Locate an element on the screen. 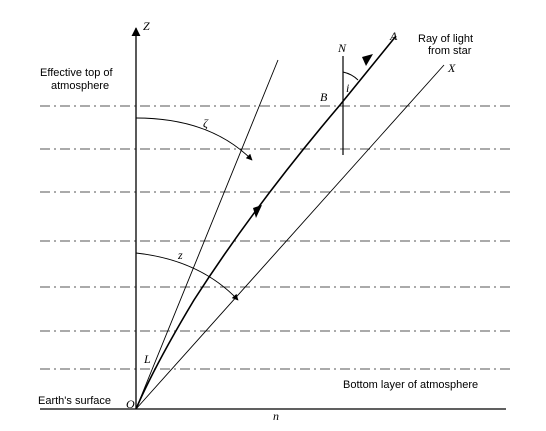  ray-arrow-top is located at coordinates (367, 60).